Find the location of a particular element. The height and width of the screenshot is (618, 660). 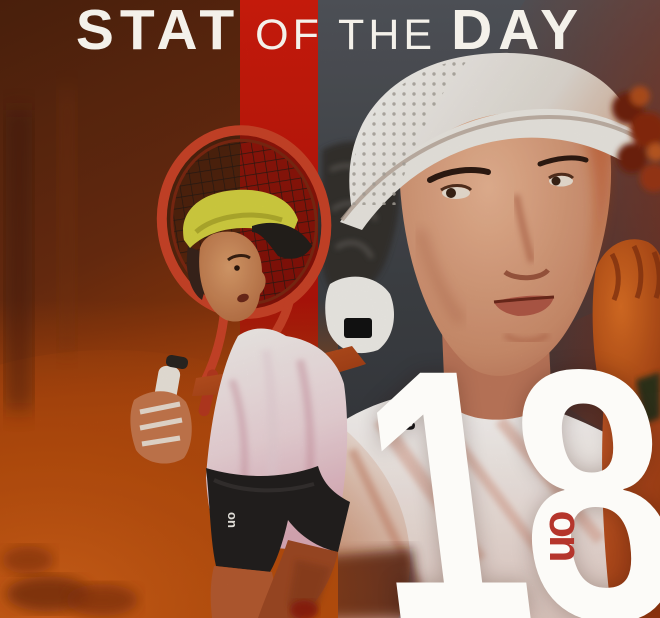

headline-word-day: DAY is located at coordinates (518, 31).